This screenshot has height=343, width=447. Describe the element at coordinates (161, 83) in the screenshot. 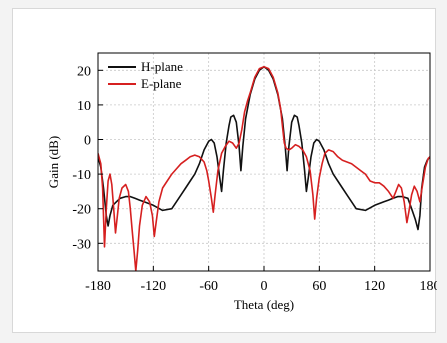

I see `legend-label: E-plane` at that location.